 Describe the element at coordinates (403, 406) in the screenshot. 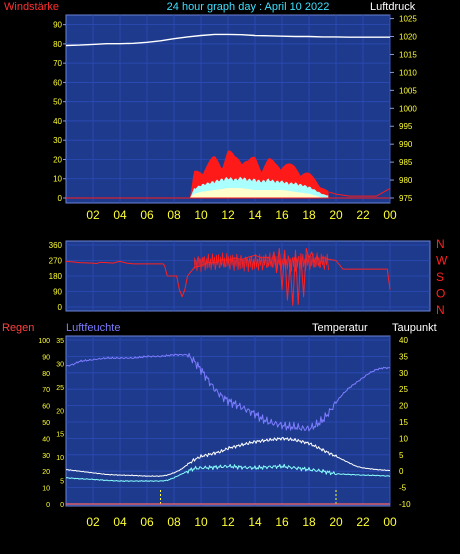

I see `temperature-tick-label: 20` at that location.